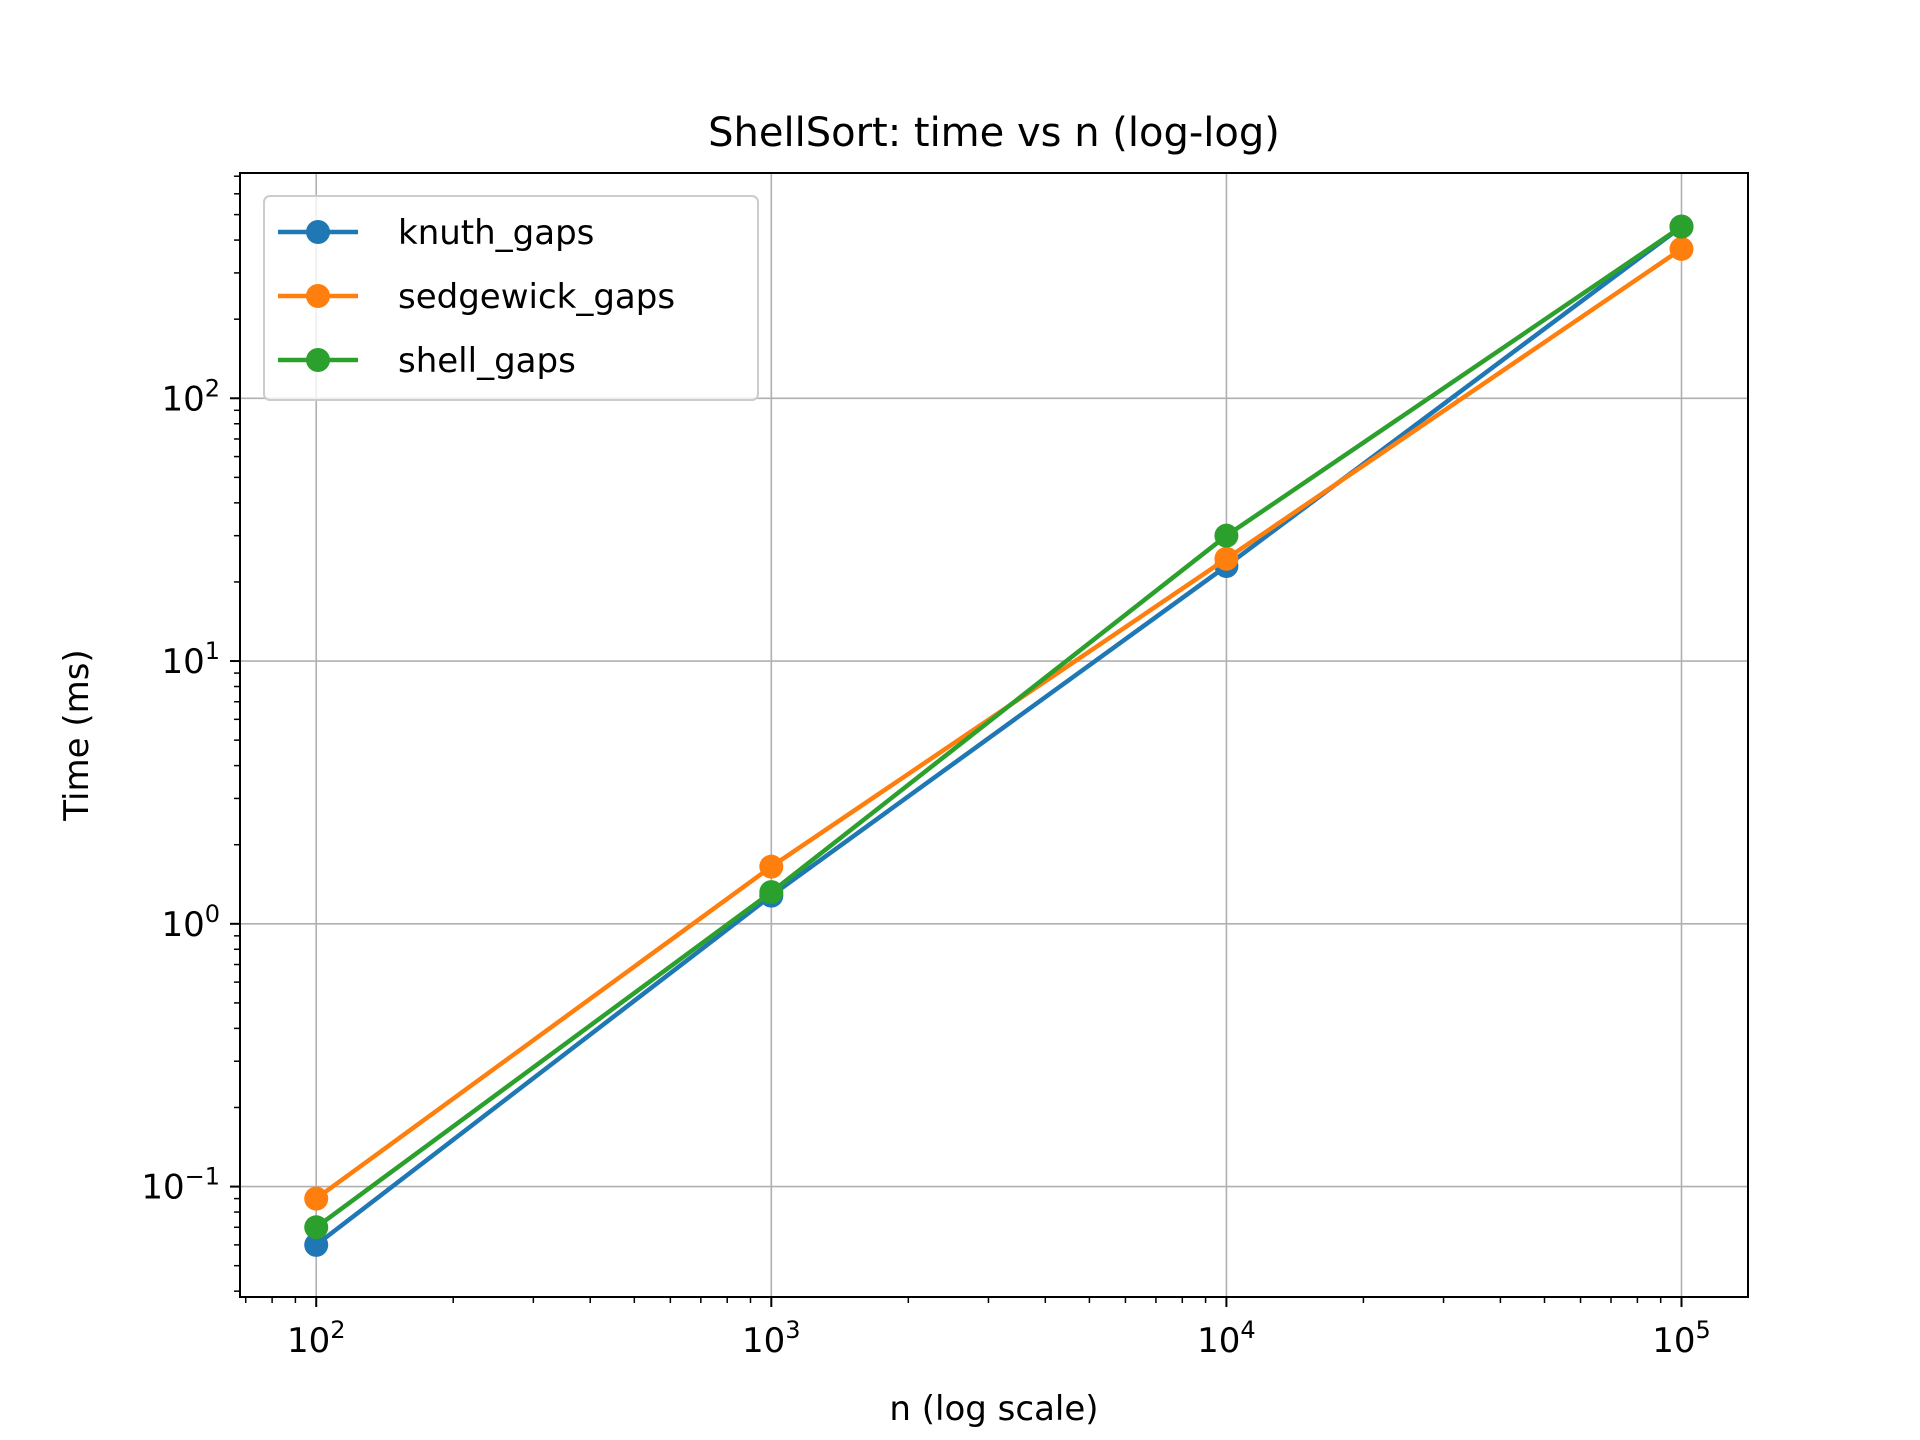 The image size is (1920, 1440). What do you see at coordinates (994, 133) in the screenshot?
I see `chart-title: ShellSort: time vs n (log-log)` at bounding box center [994, 133].